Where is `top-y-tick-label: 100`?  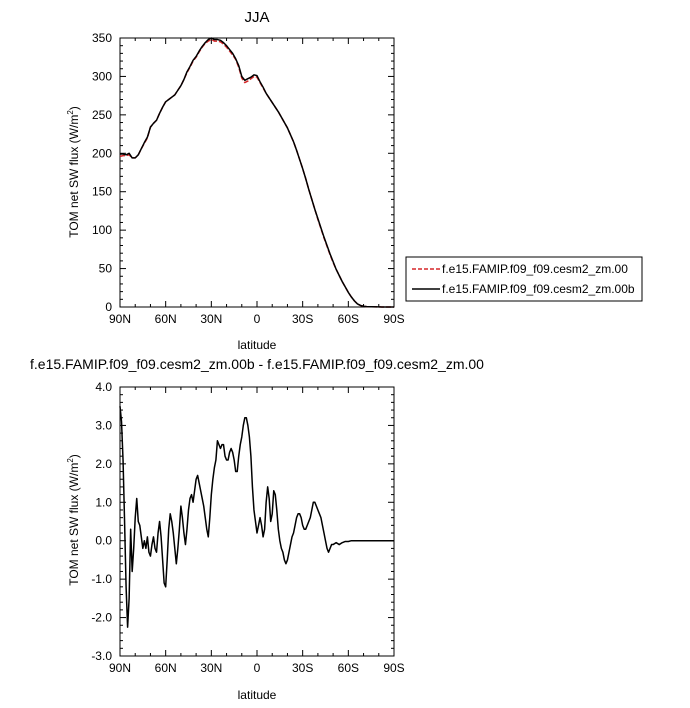
top-y-tick-label: 100 is located at coordinates (102, 230).